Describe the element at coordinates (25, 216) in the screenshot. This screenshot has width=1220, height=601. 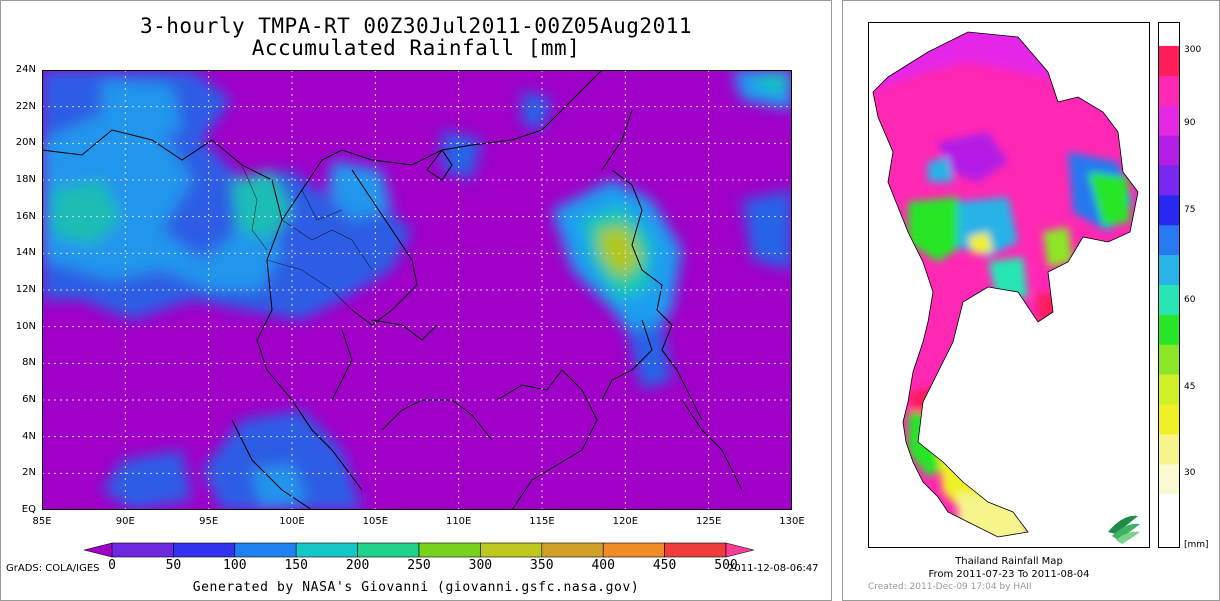
I see `lat-label: 16N` at that location.